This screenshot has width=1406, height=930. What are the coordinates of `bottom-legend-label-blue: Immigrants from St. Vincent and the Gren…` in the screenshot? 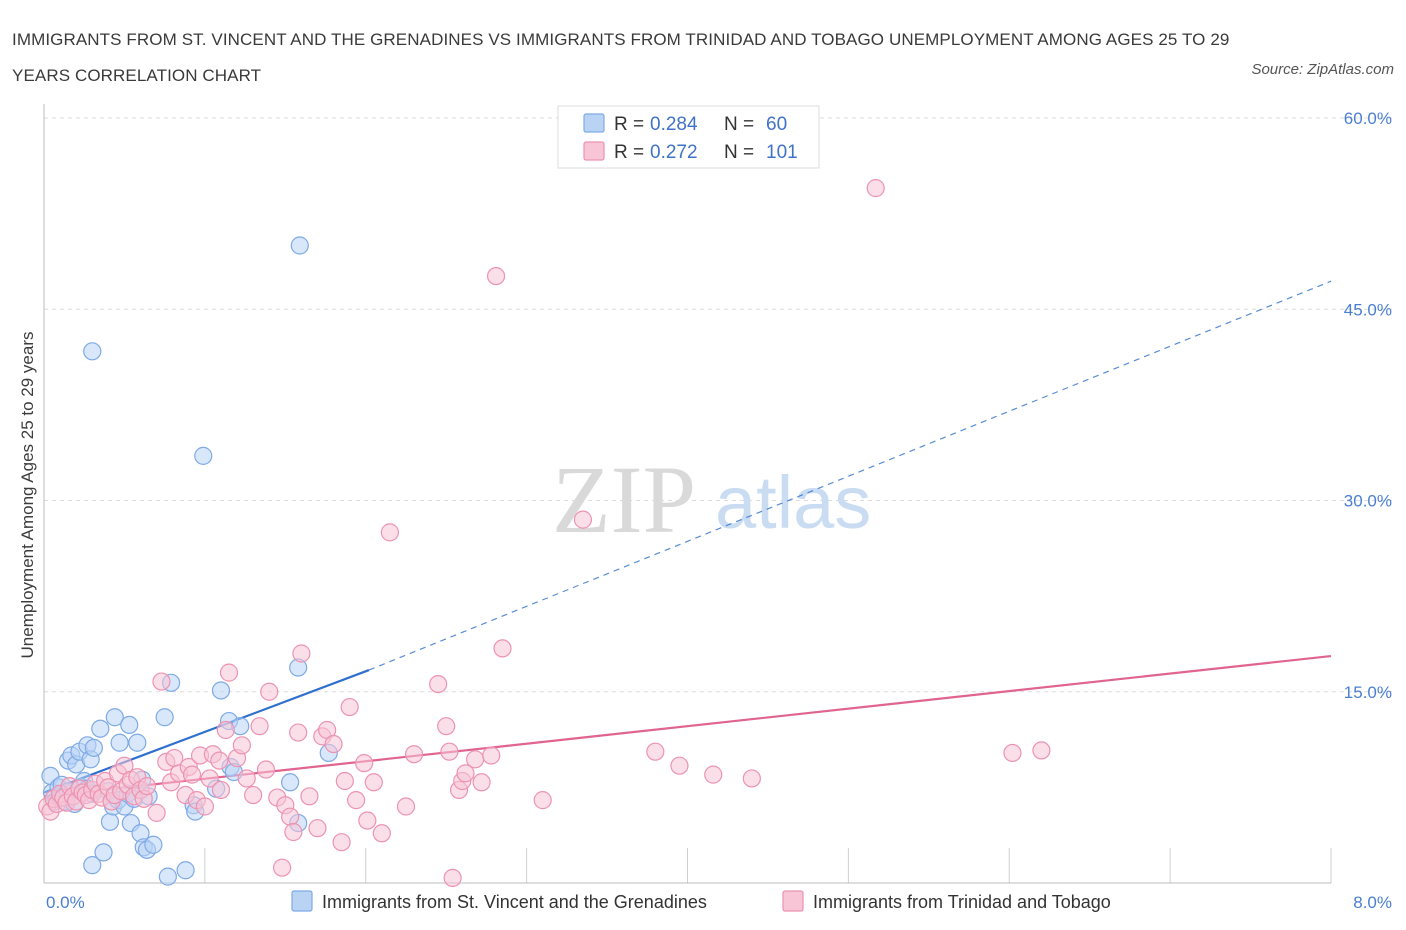 It's located at (514, 902).